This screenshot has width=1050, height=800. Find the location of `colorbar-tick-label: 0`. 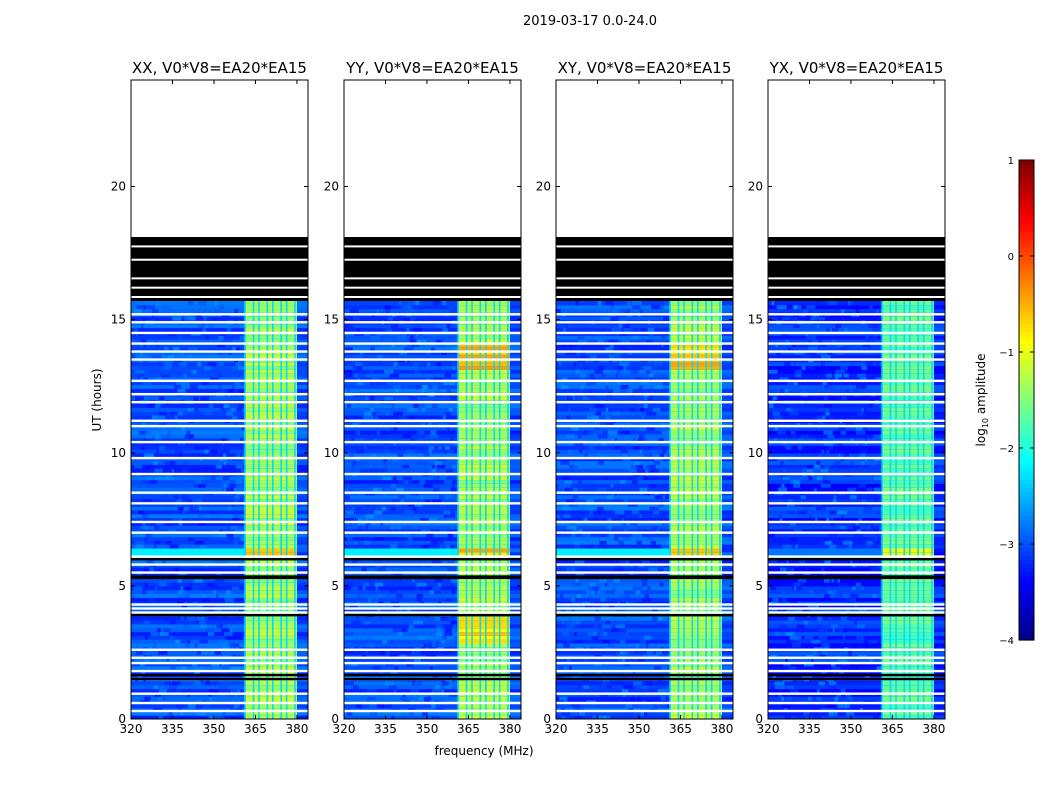

colorbar-tick-label: 0 is located at coordinates (1011, 257).